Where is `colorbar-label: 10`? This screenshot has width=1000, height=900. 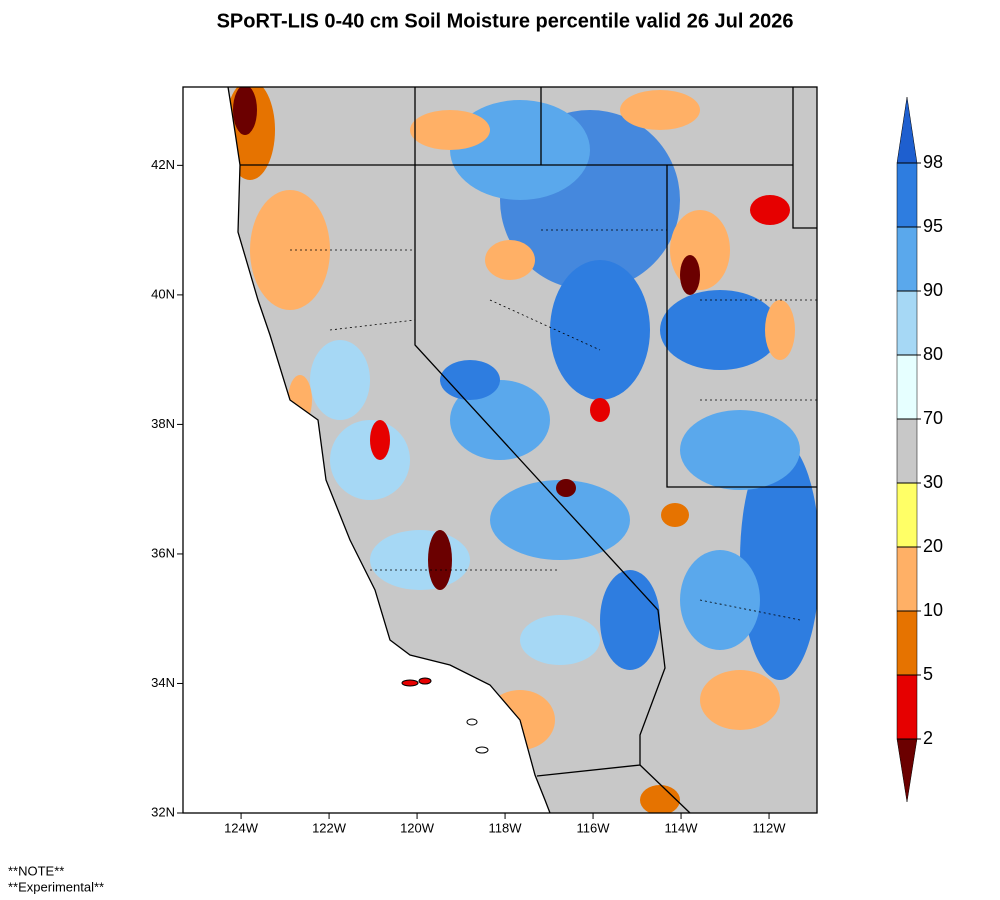
colorbar-label: 10 is located at coordinates (933, 610).